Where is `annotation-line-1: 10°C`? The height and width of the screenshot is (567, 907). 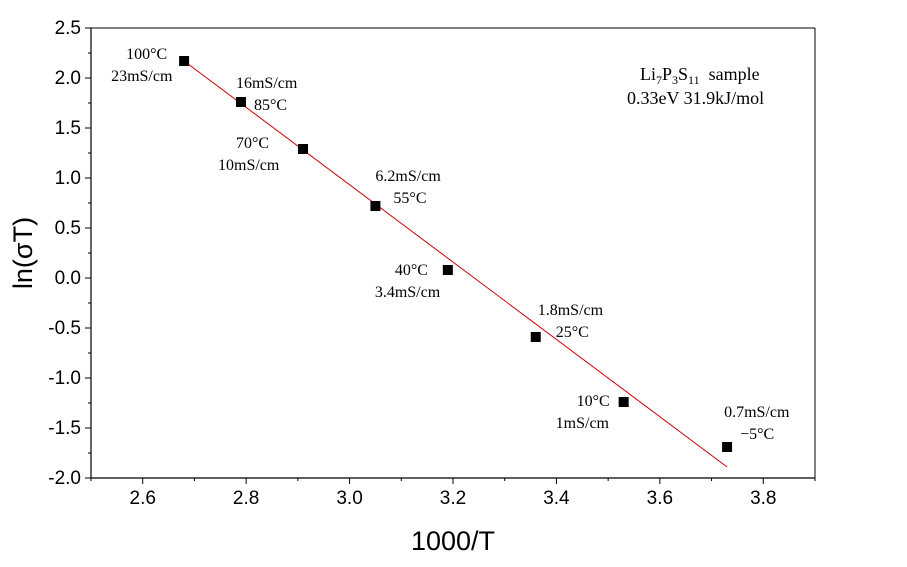
annotation-line-1: 10°C is located at coordinates (593, 401).